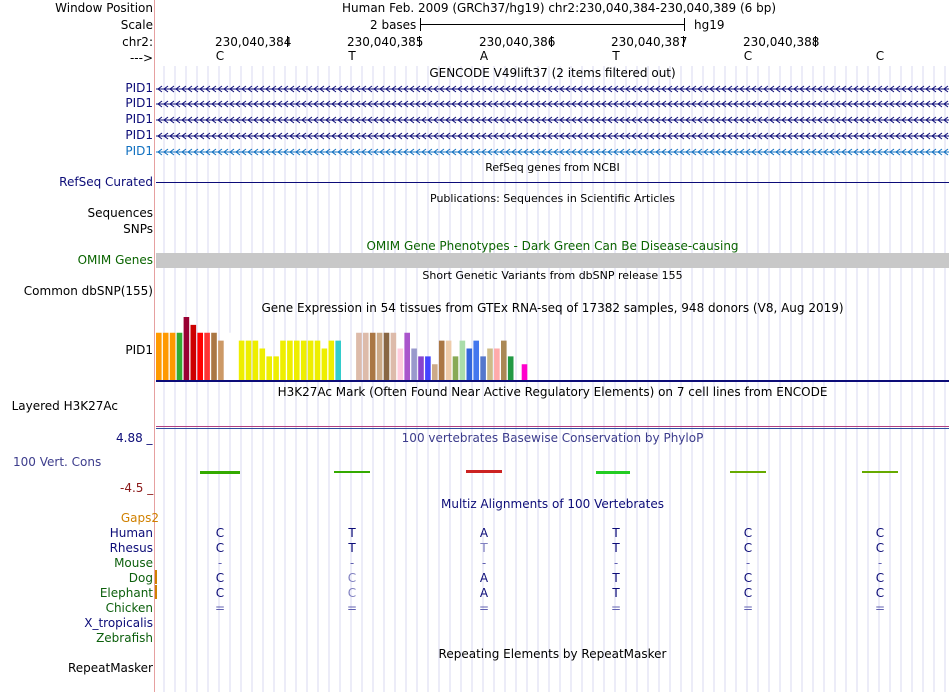 This screenshot has width=950, height=692. What do you see at coordinates (88, 291) in the screenshot?
I see `dbsnp-label: Common dbSNP(155)` at bounding box center [88, 291].